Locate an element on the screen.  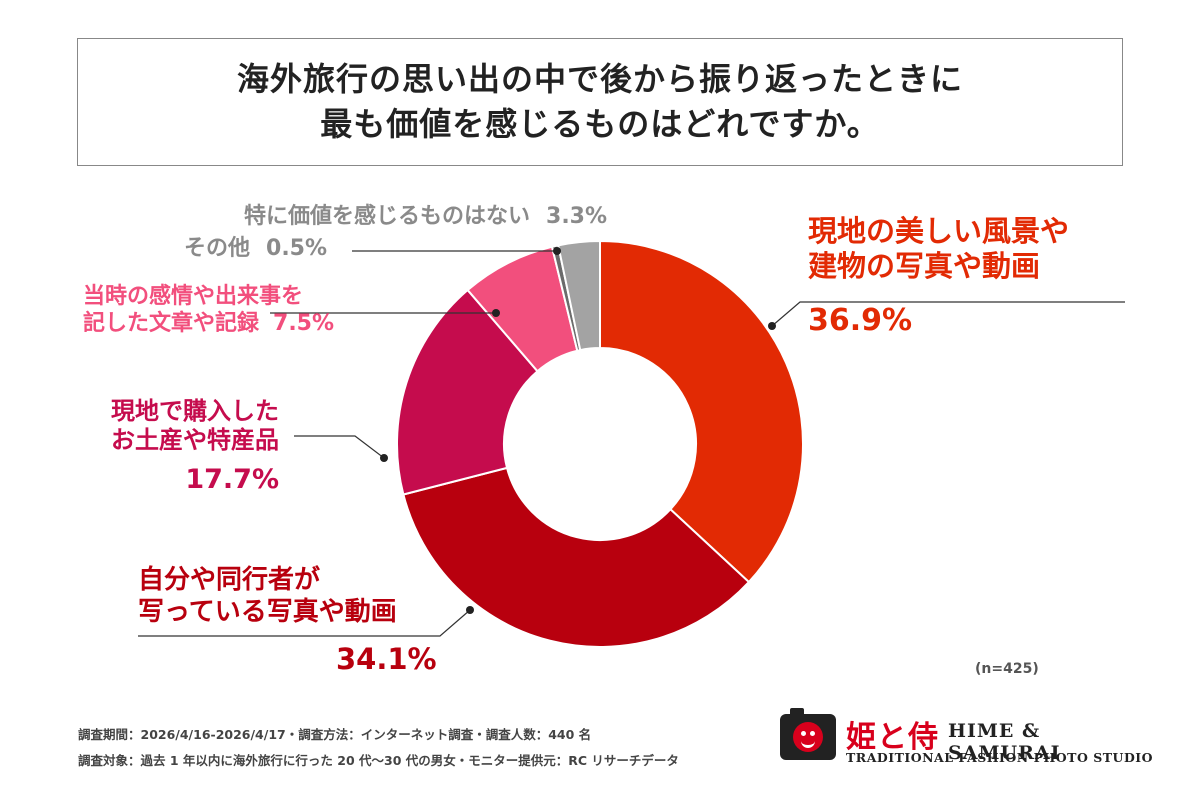
value-none: 3.3% is located at coordinates (577, 216).